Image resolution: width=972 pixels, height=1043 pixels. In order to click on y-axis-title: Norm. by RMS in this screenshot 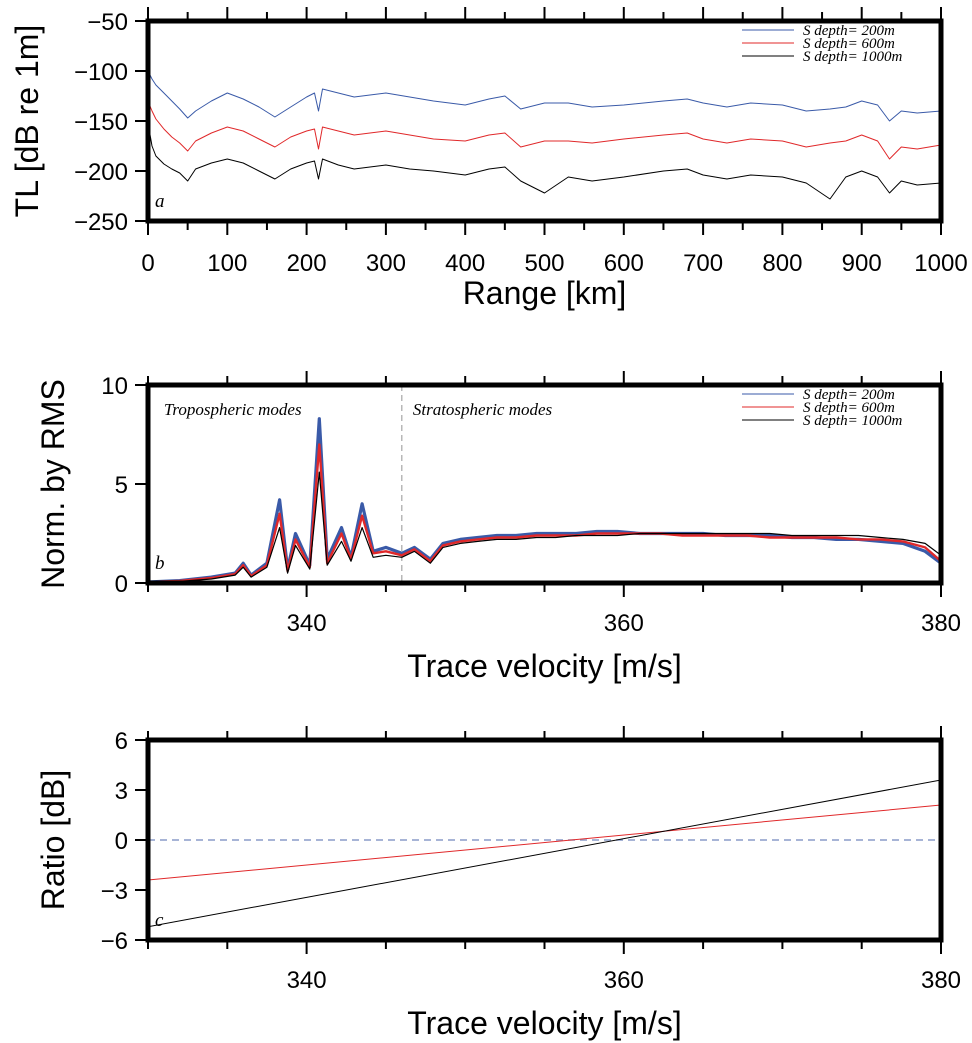, I will do `click(53, 484)`.